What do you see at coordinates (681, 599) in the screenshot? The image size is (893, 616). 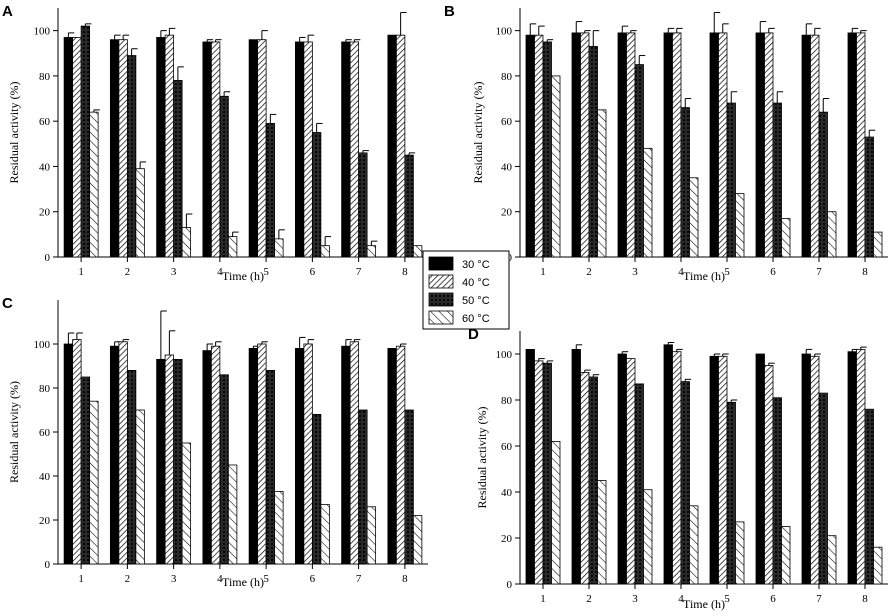 I see `x-tick-label: 4` at bounding box center [681, 599].